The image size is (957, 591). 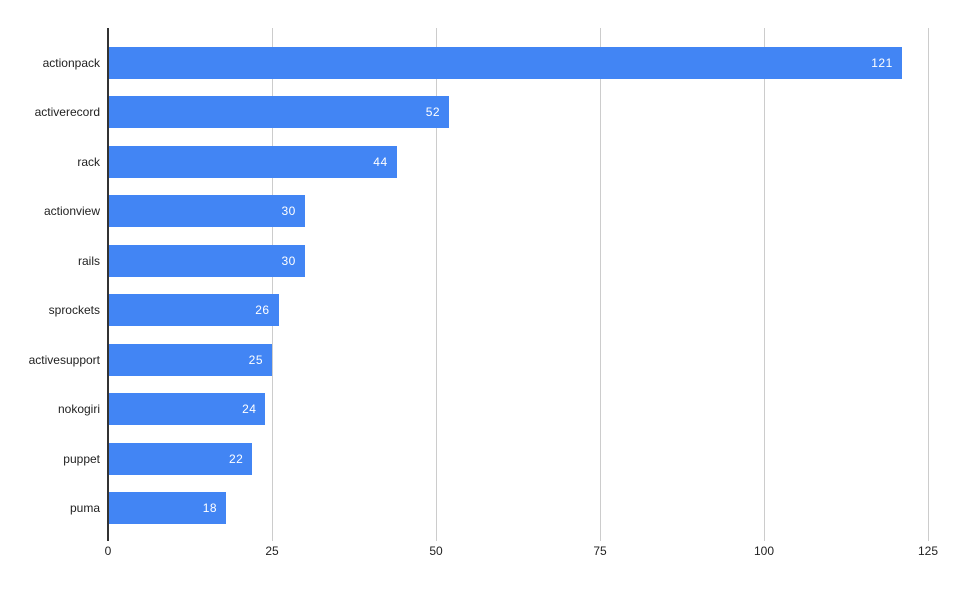 What do you see at coordinates (81, 458) in the screenshot?
I see `category-label: puppet` at bounding box center [81, 458].